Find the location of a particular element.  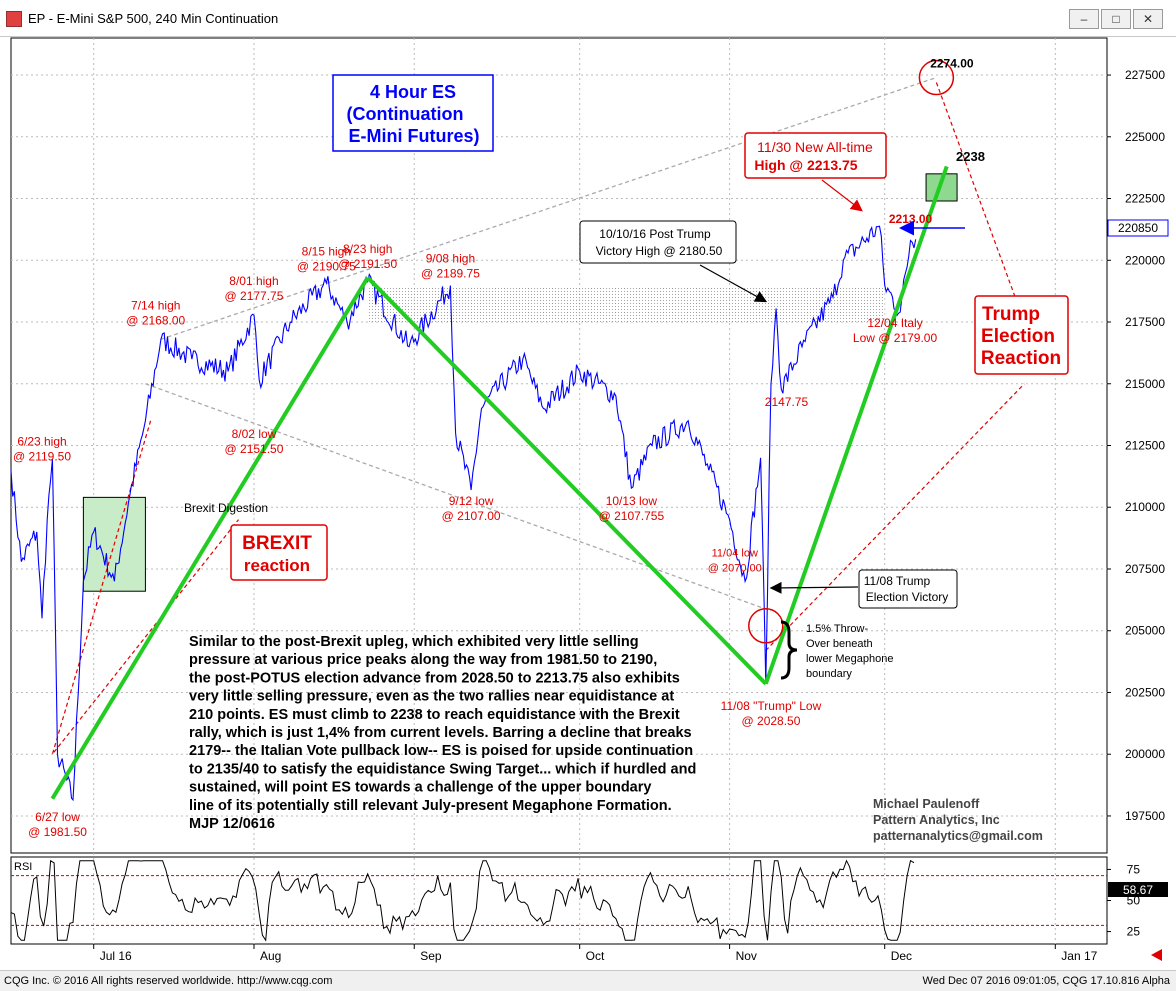

app-icon is located at coordinates (14, 19).